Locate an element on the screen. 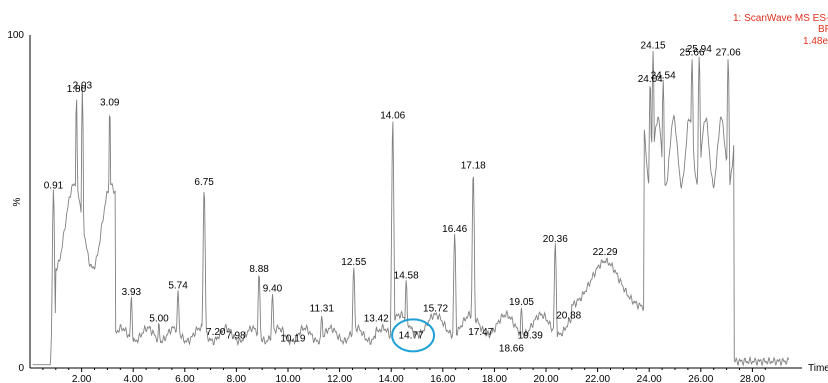 The width and height of the screenshot is (828, 383). x-tick-label: 22.00 is located at coordinates (597, 378).